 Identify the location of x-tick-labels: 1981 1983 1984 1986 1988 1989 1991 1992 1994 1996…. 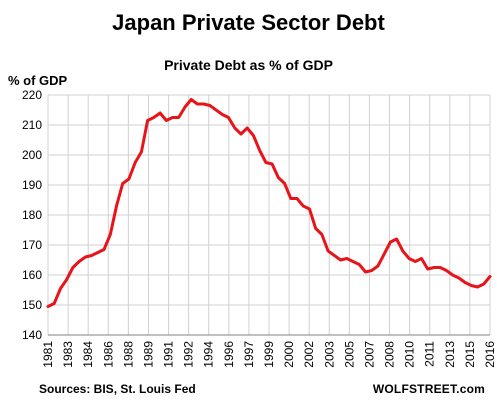
(269, 354).